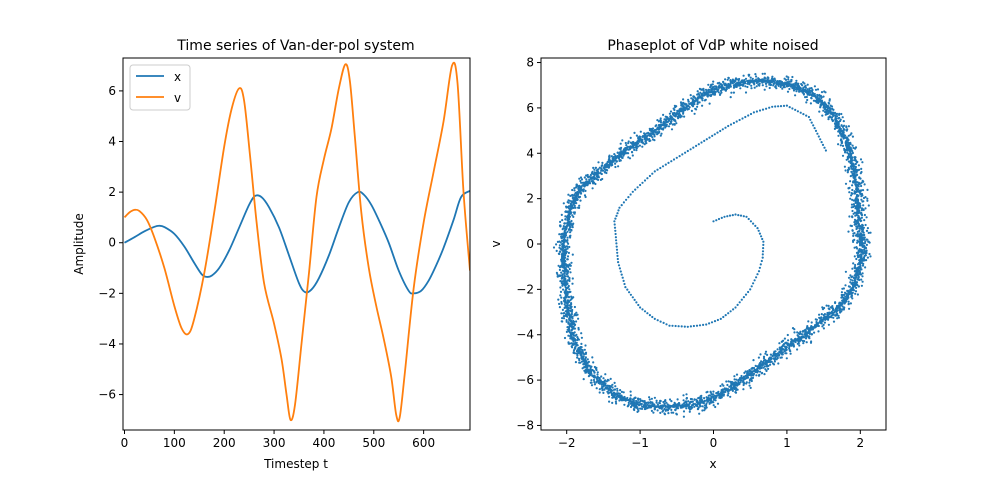 The height and width of the screenshot is (482, 985). Describe the element at coordinates (567, 443) in the screenshot. I see `phase-plot-x-tick-label: −2` at that location.